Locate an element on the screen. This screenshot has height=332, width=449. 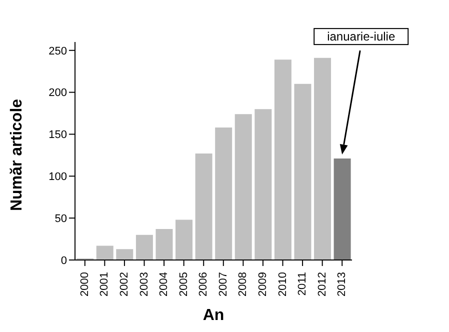
x-tick-label: 2009 is located at coordinates (262, 284).